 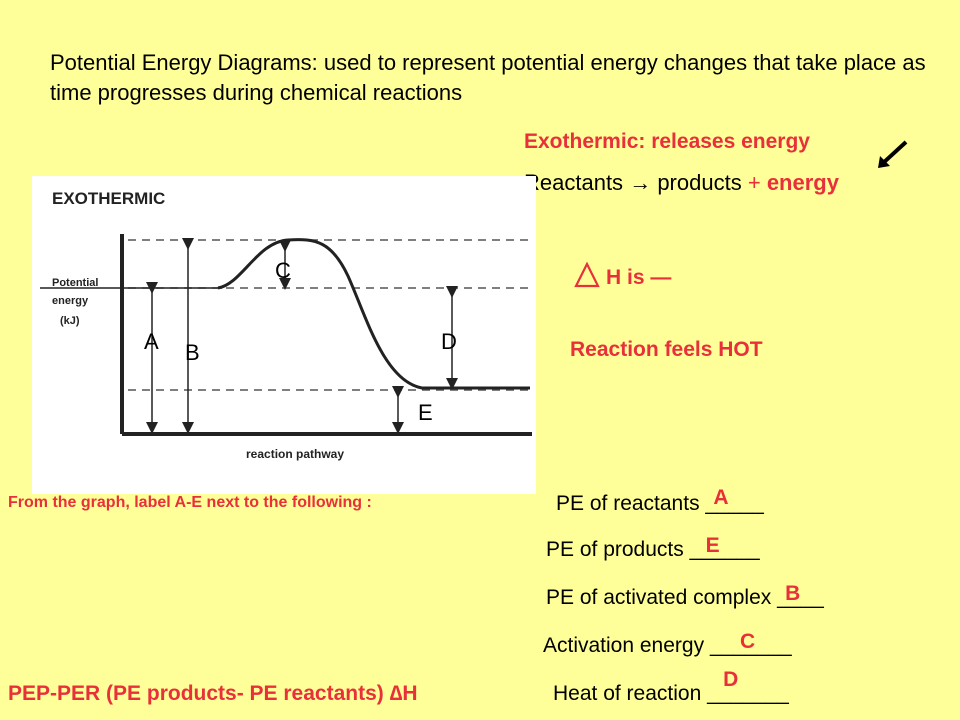 What do you see at coordinates (793, 593) in the screenshot?
I see `answer-value: B` at bounding box center [793, 593].